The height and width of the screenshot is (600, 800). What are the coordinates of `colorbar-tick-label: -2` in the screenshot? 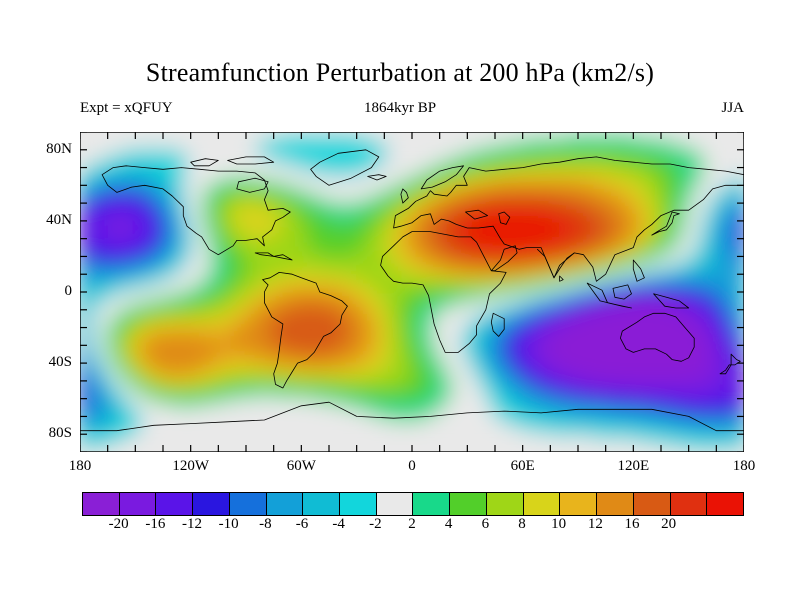 It's located at (375, 524).